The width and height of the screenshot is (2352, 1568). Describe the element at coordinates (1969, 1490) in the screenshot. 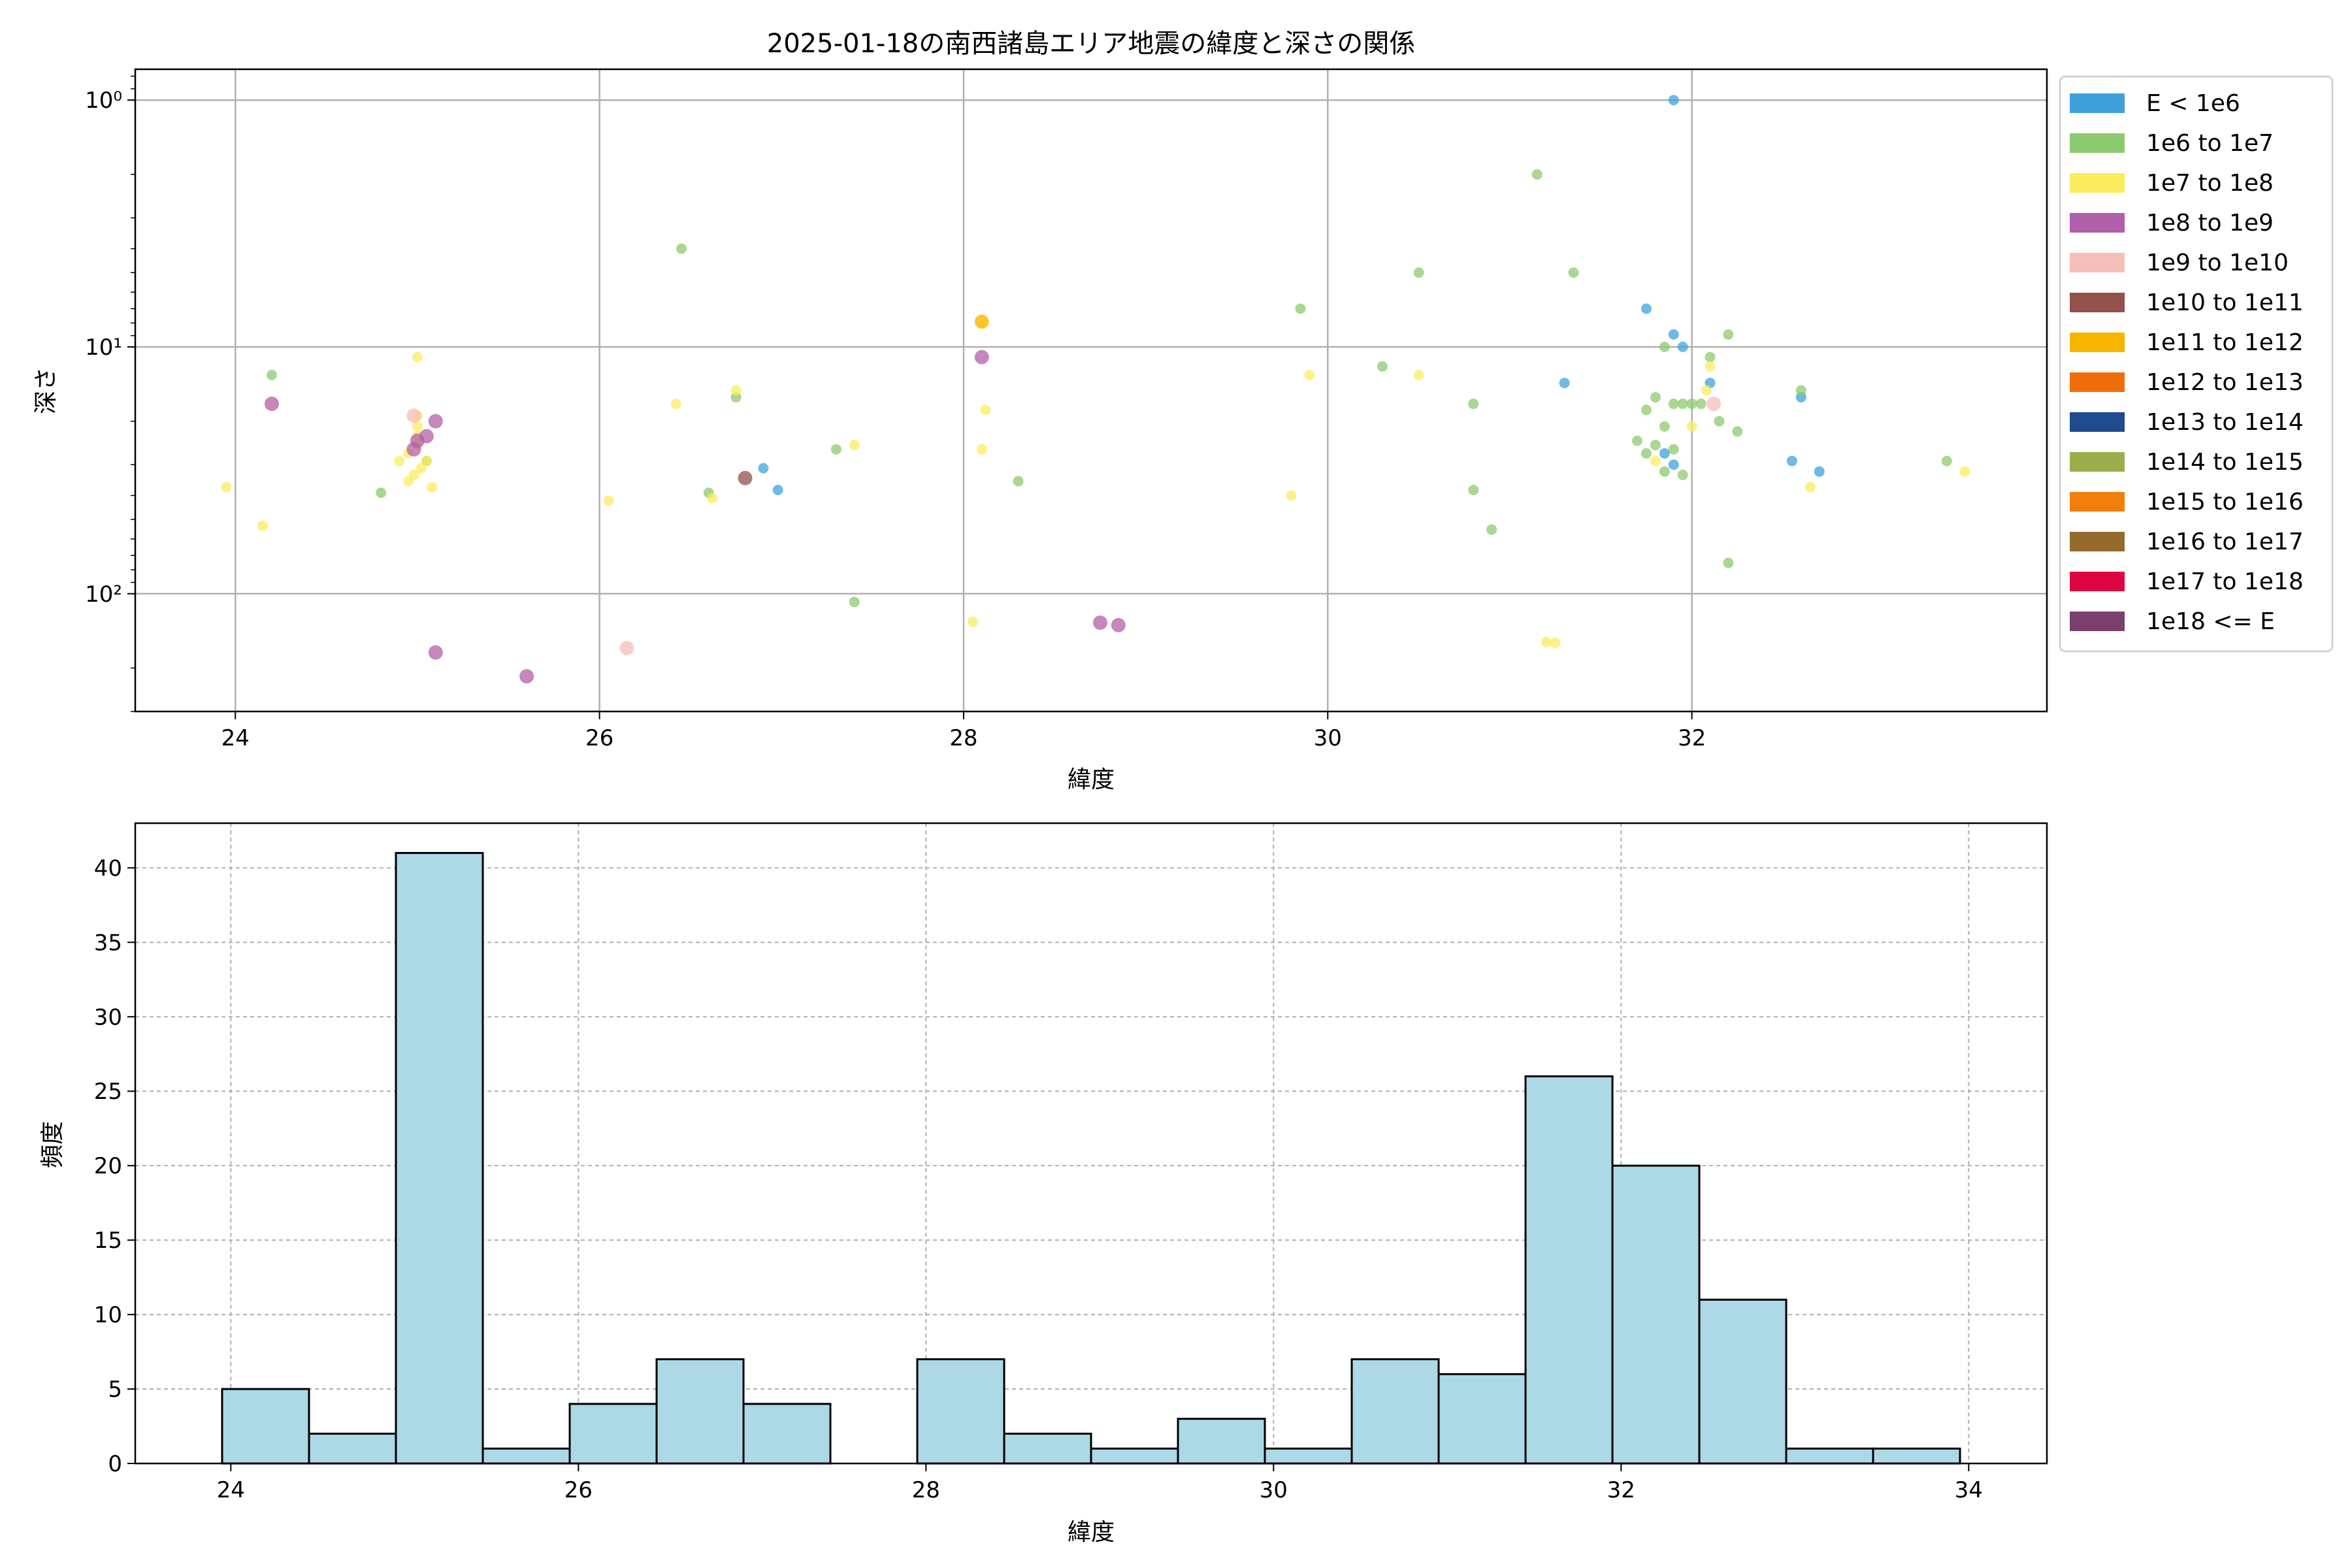

I see `histogram-x-tick-label: 34` at that location.